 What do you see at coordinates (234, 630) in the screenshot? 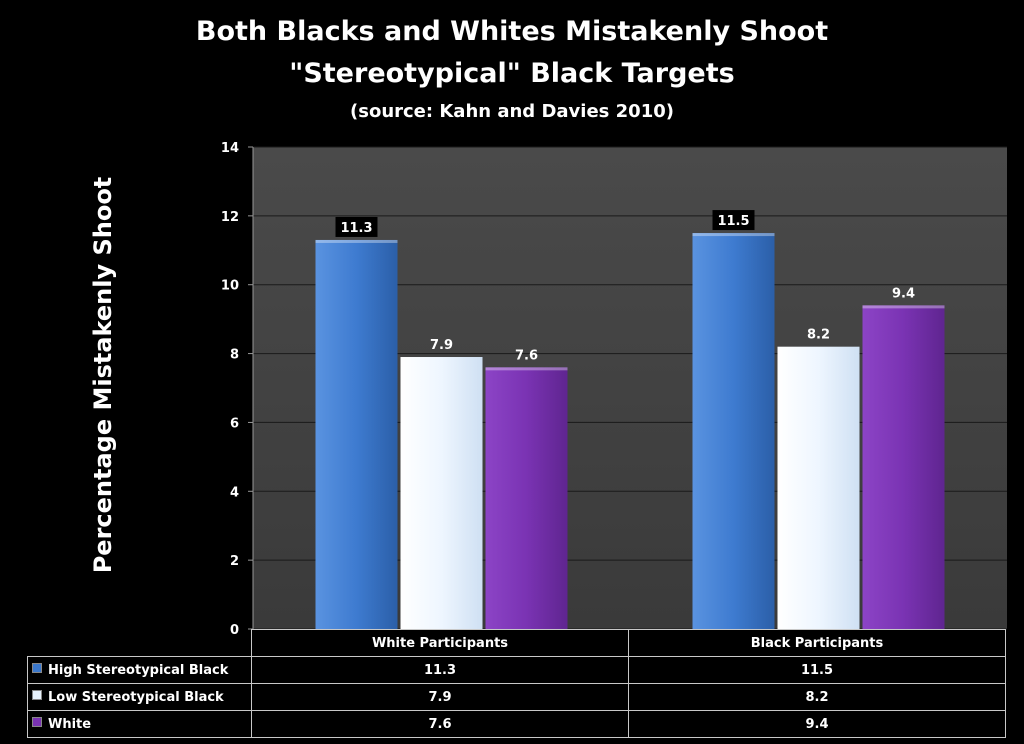
I see `y-tick-label: 0` at bounding box center [234, 630].